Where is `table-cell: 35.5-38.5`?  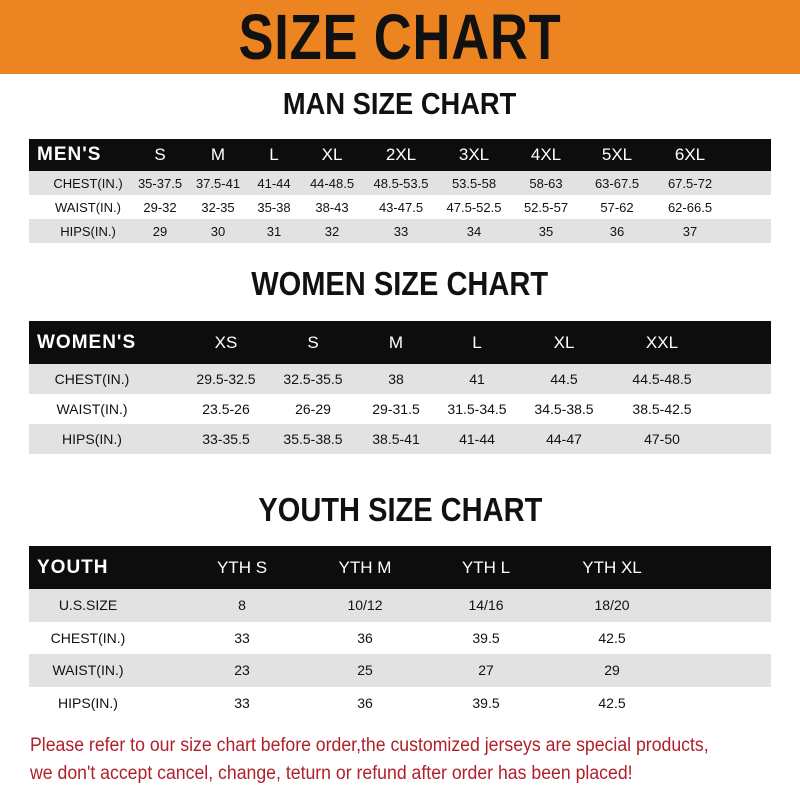 table-cell: 35.5-38.5 is located at coordinates (313, 439).